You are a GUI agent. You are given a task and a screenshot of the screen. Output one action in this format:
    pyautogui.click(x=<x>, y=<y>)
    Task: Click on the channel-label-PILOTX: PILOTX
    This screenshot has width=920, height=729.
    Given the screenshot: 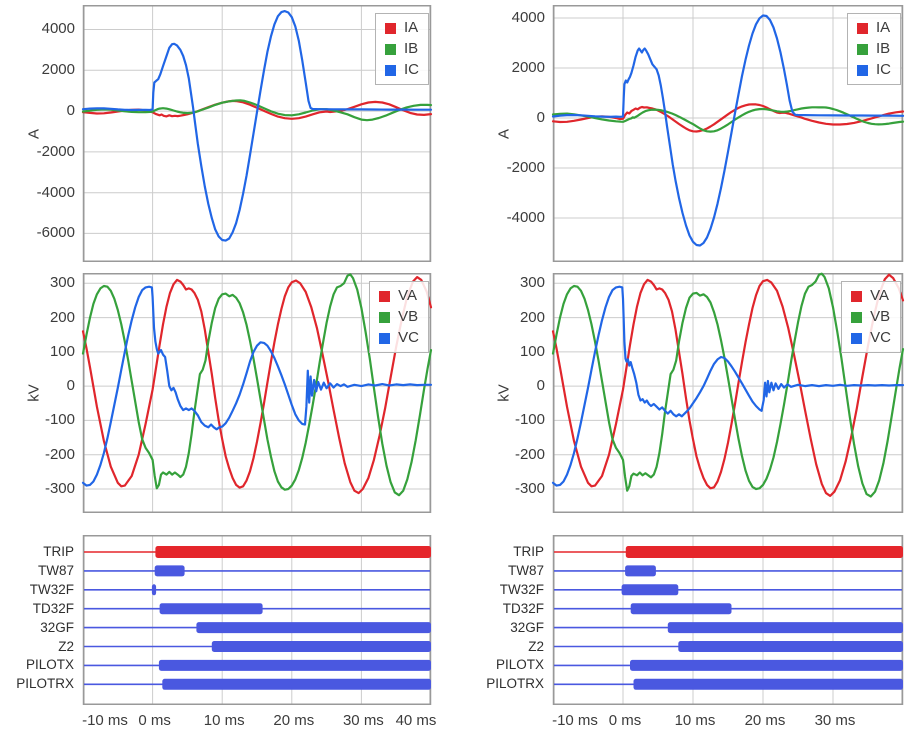 What is the action you would take?
    pyautogui.click(x=519, y=665)
    